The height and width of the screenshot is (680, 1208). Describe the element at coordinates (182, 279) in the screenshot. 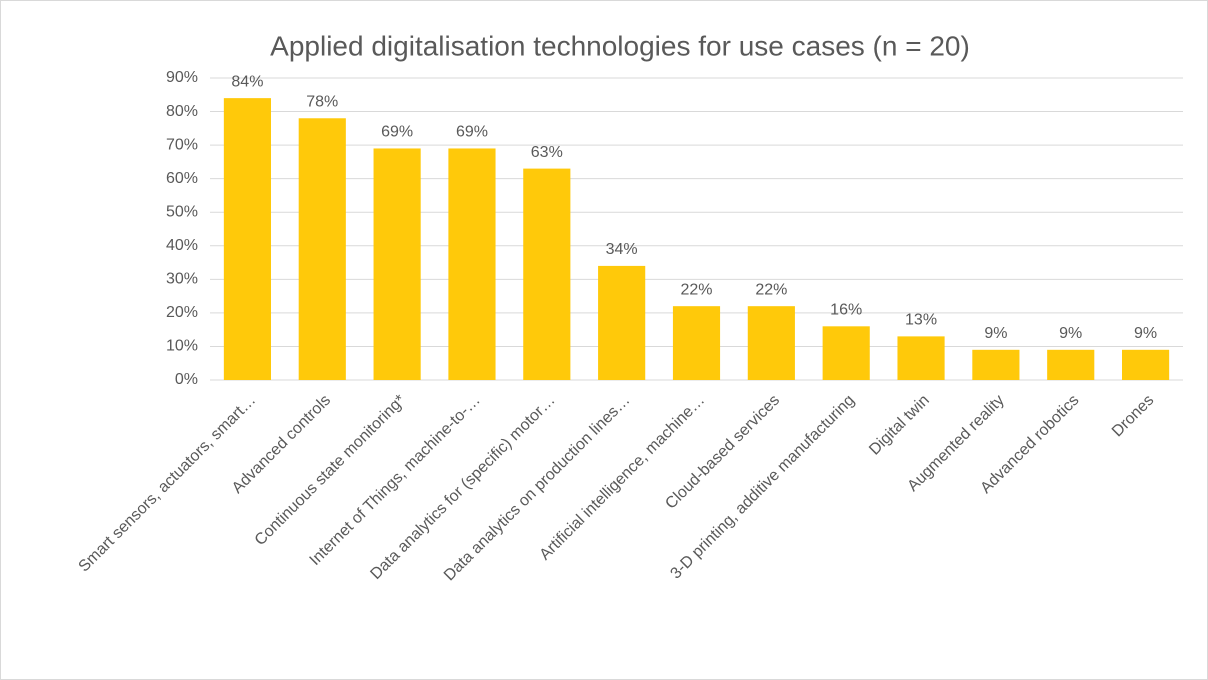

I see `y-tick-label: 30%` at that location.